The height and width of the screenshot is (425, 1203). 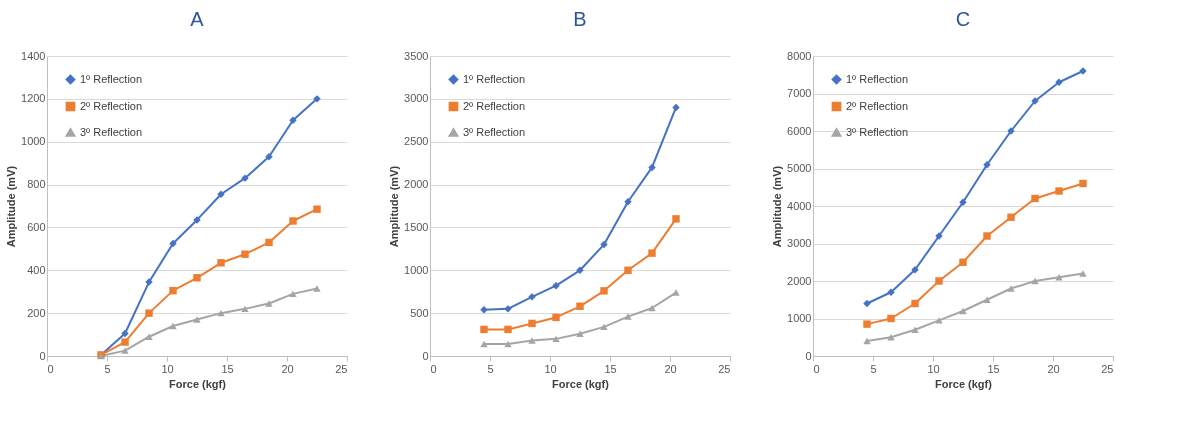 I want to click on y-tick-label: 400, so click(x=36, y=269).